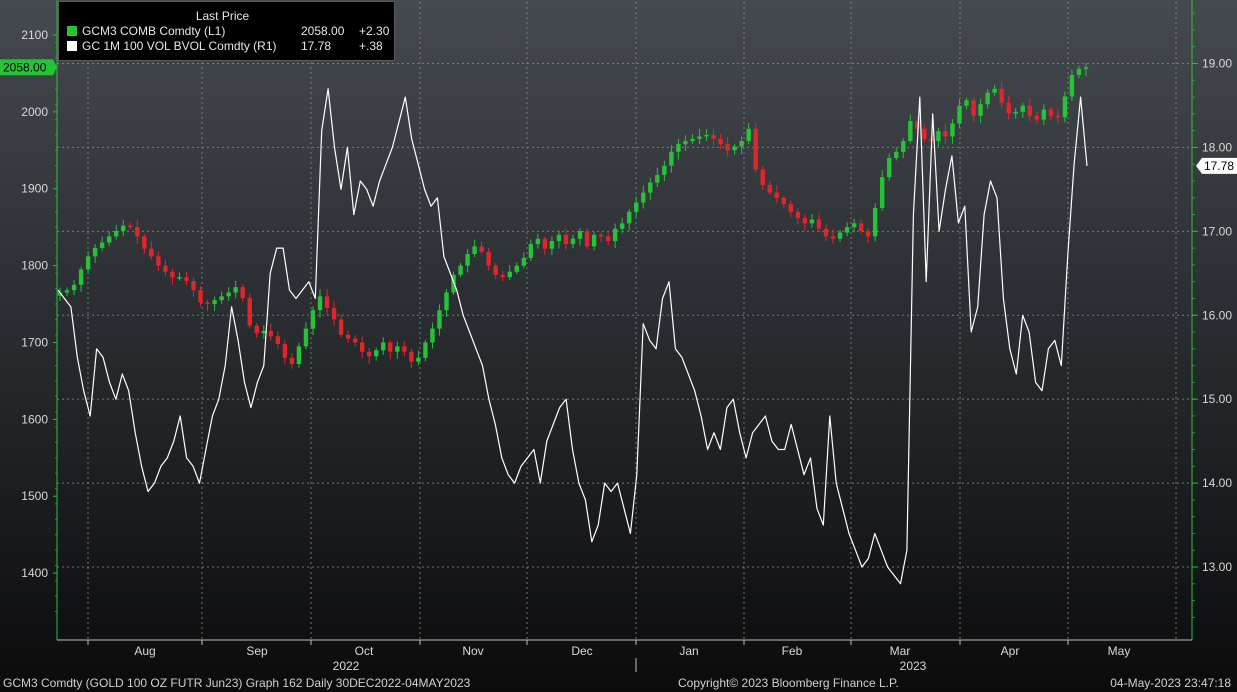  I want to click on legend-change-price: +2.30, so click(374, 31).